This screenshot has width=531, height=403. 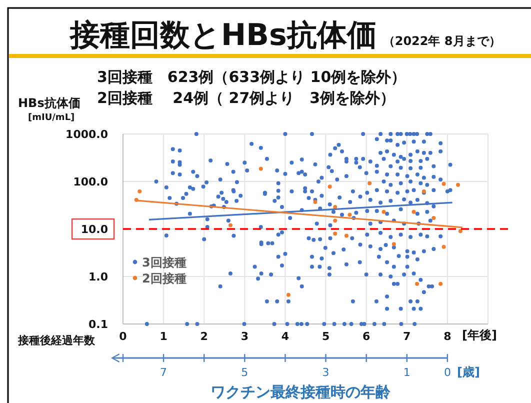 I want to click on chart-subtitle: （2022年 8月まで）, so click(x=441, y=41).